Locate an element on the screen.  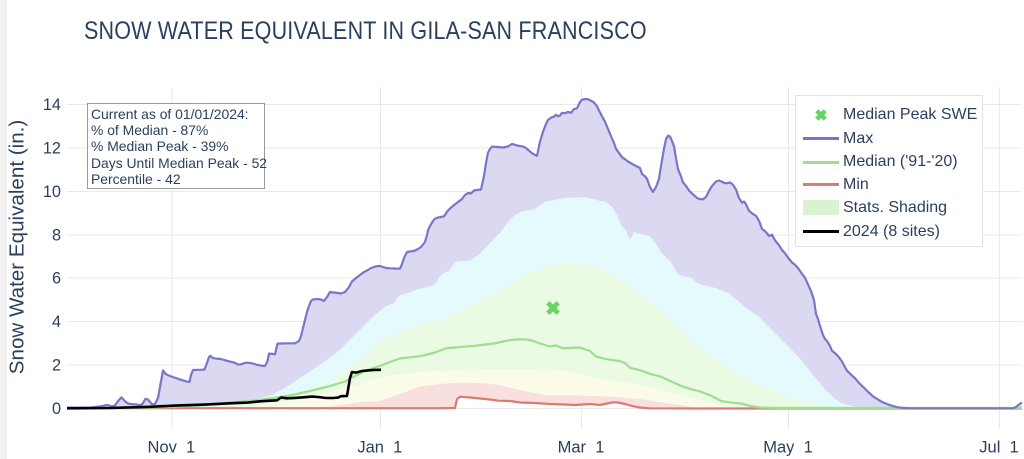
svg-text: 4 is located at coordinates (56, 322).